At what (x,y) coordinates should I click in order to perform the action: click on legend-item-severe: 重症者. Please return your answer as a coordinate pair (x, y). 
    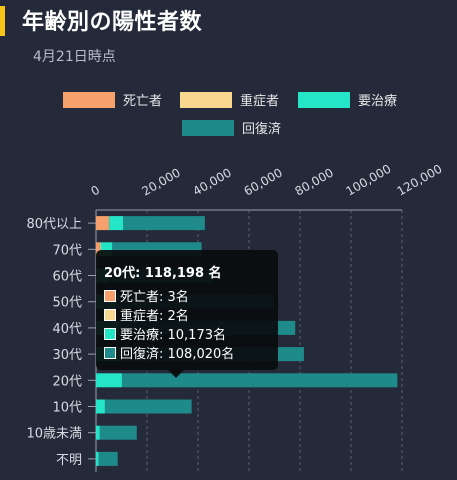
    Looking at the image, I should click on (229, 99).